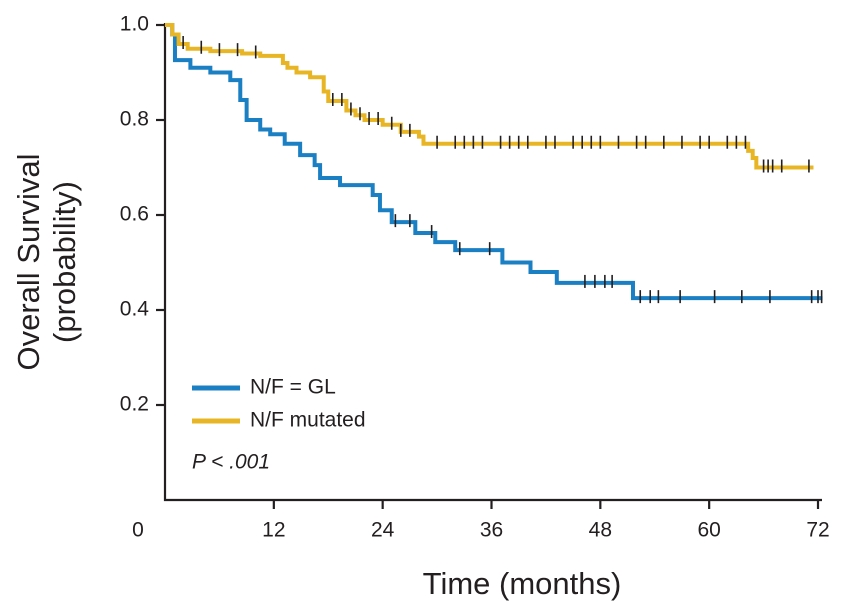  What do you see at coordinates (383, 530) in the screenshot?
I see `x-tick-label: 24` at bounding box center [383, 530].